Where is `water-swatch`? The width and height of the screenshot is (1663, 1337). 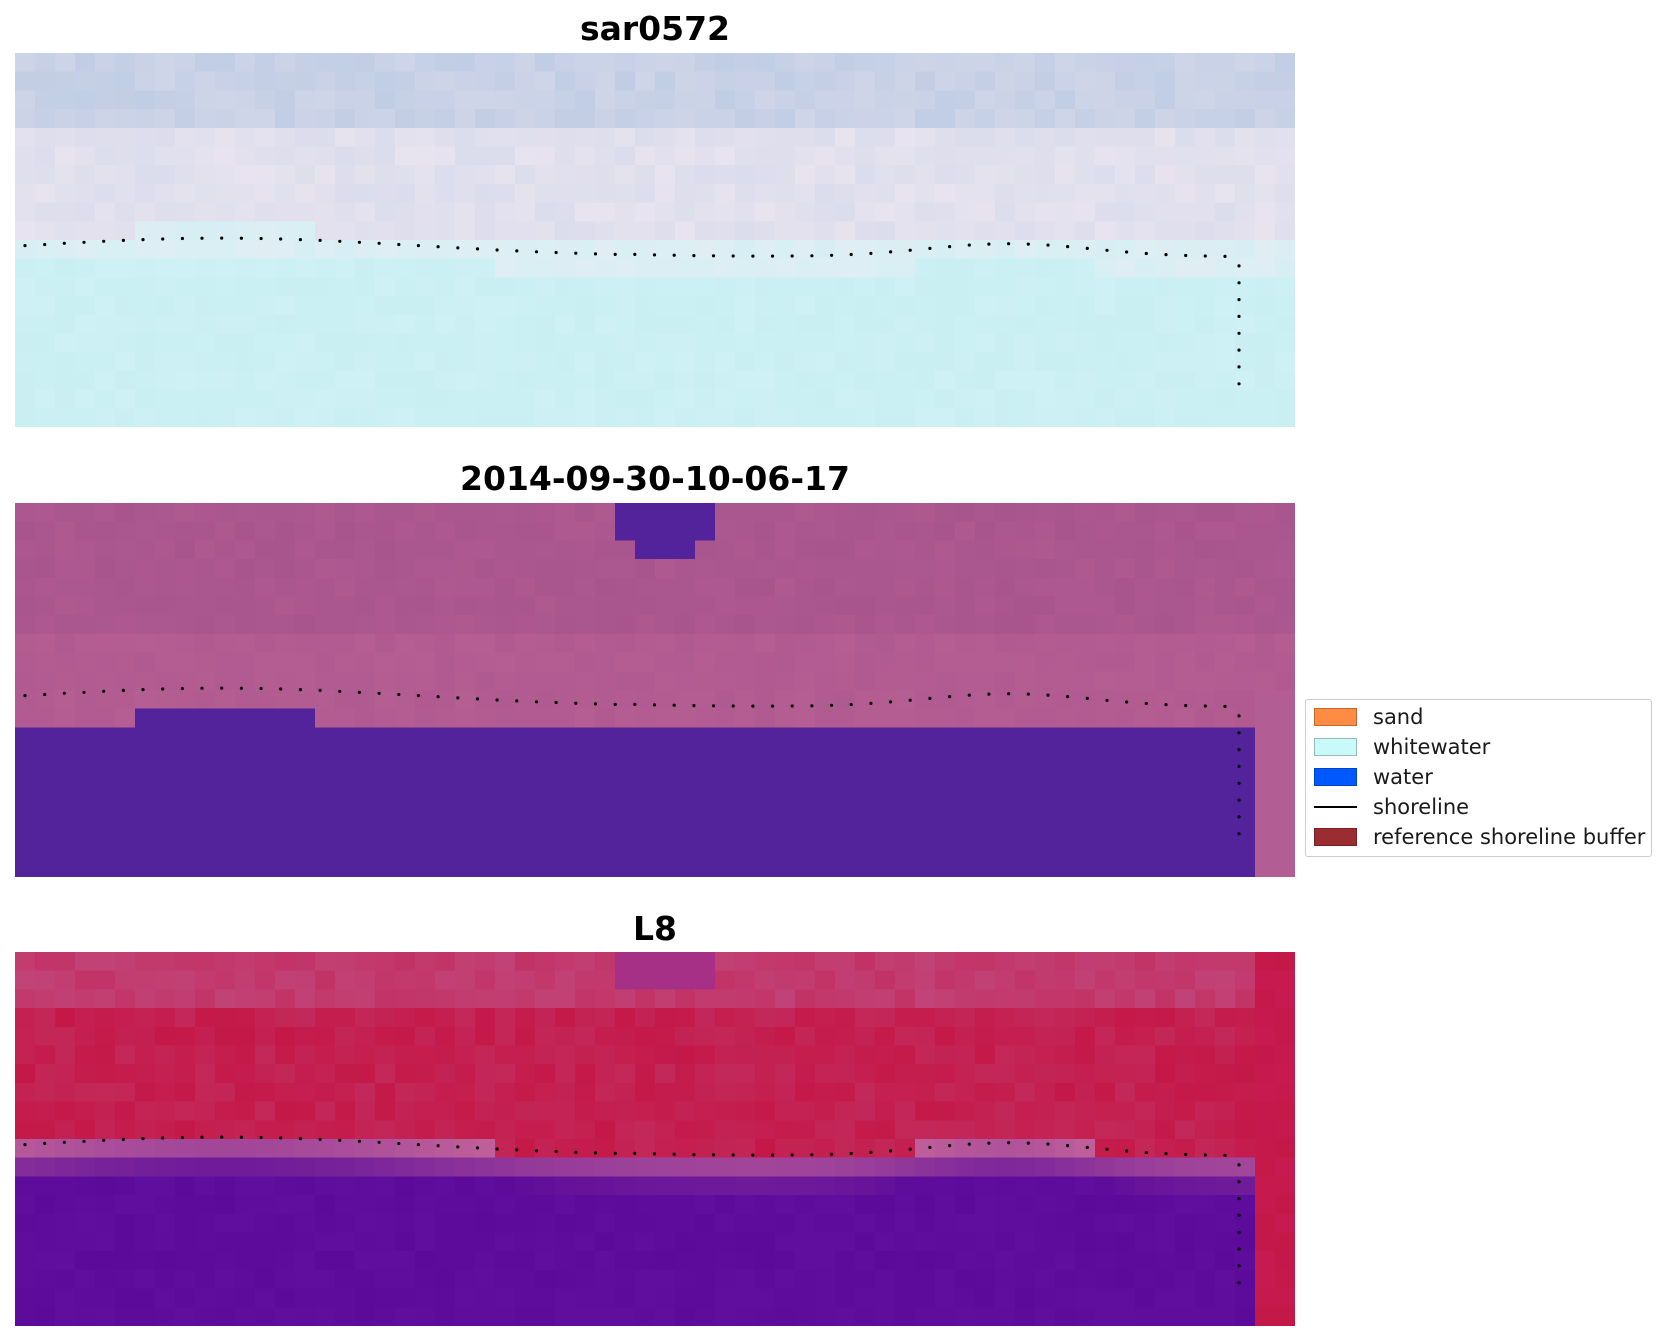 water-swatch is located at coordinates (1335, 777).